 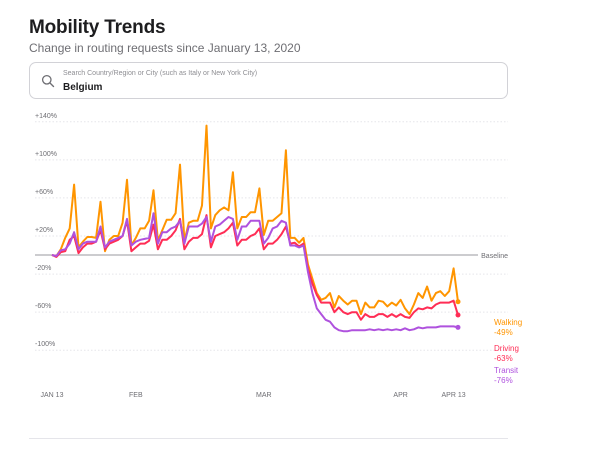 I want to click on y-tick-label: -20%, so click(x=43, y=268).